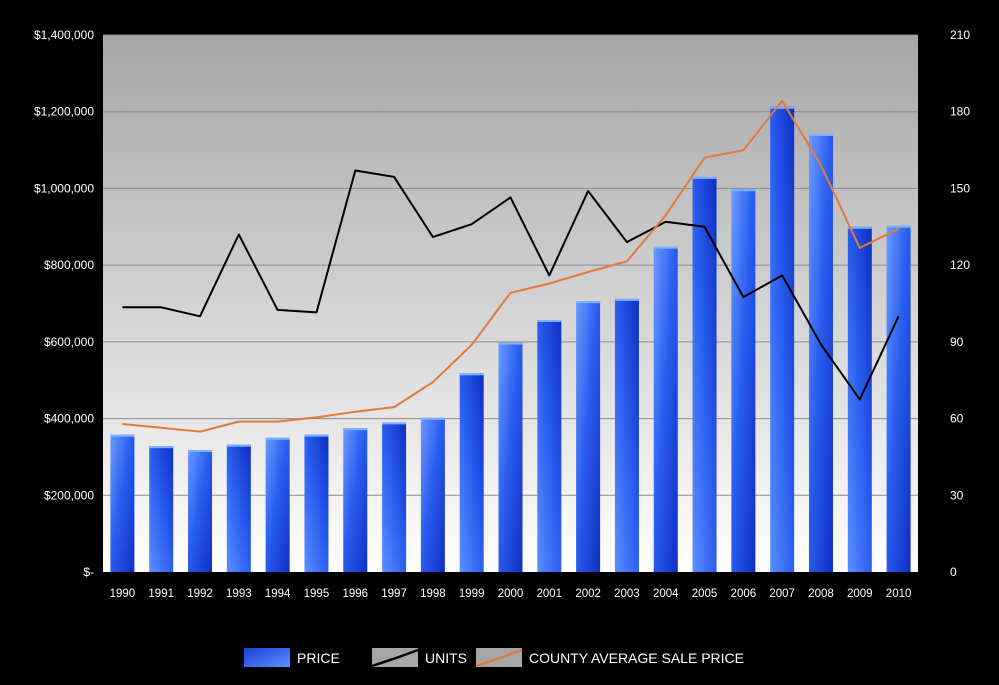 Image resolution: width=999 pixels, height=685 pixels. I want to click on x-tick-label-2009: 2009, so click(860, 594).